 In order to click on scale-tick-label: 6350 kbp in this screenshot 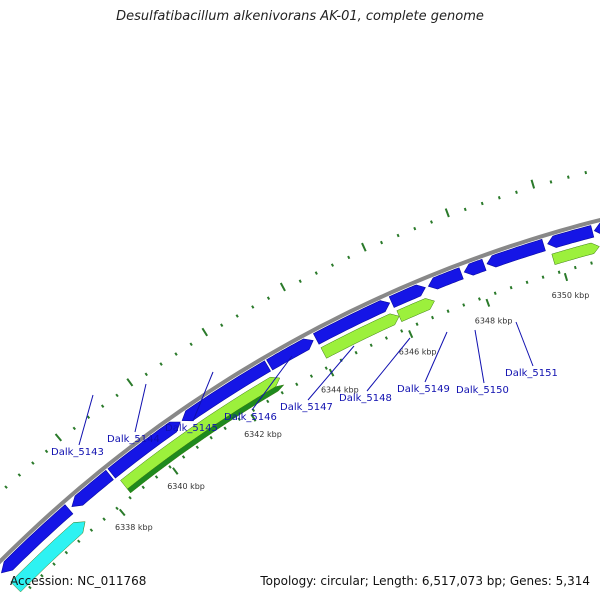, I will do `click(571, 295)`.